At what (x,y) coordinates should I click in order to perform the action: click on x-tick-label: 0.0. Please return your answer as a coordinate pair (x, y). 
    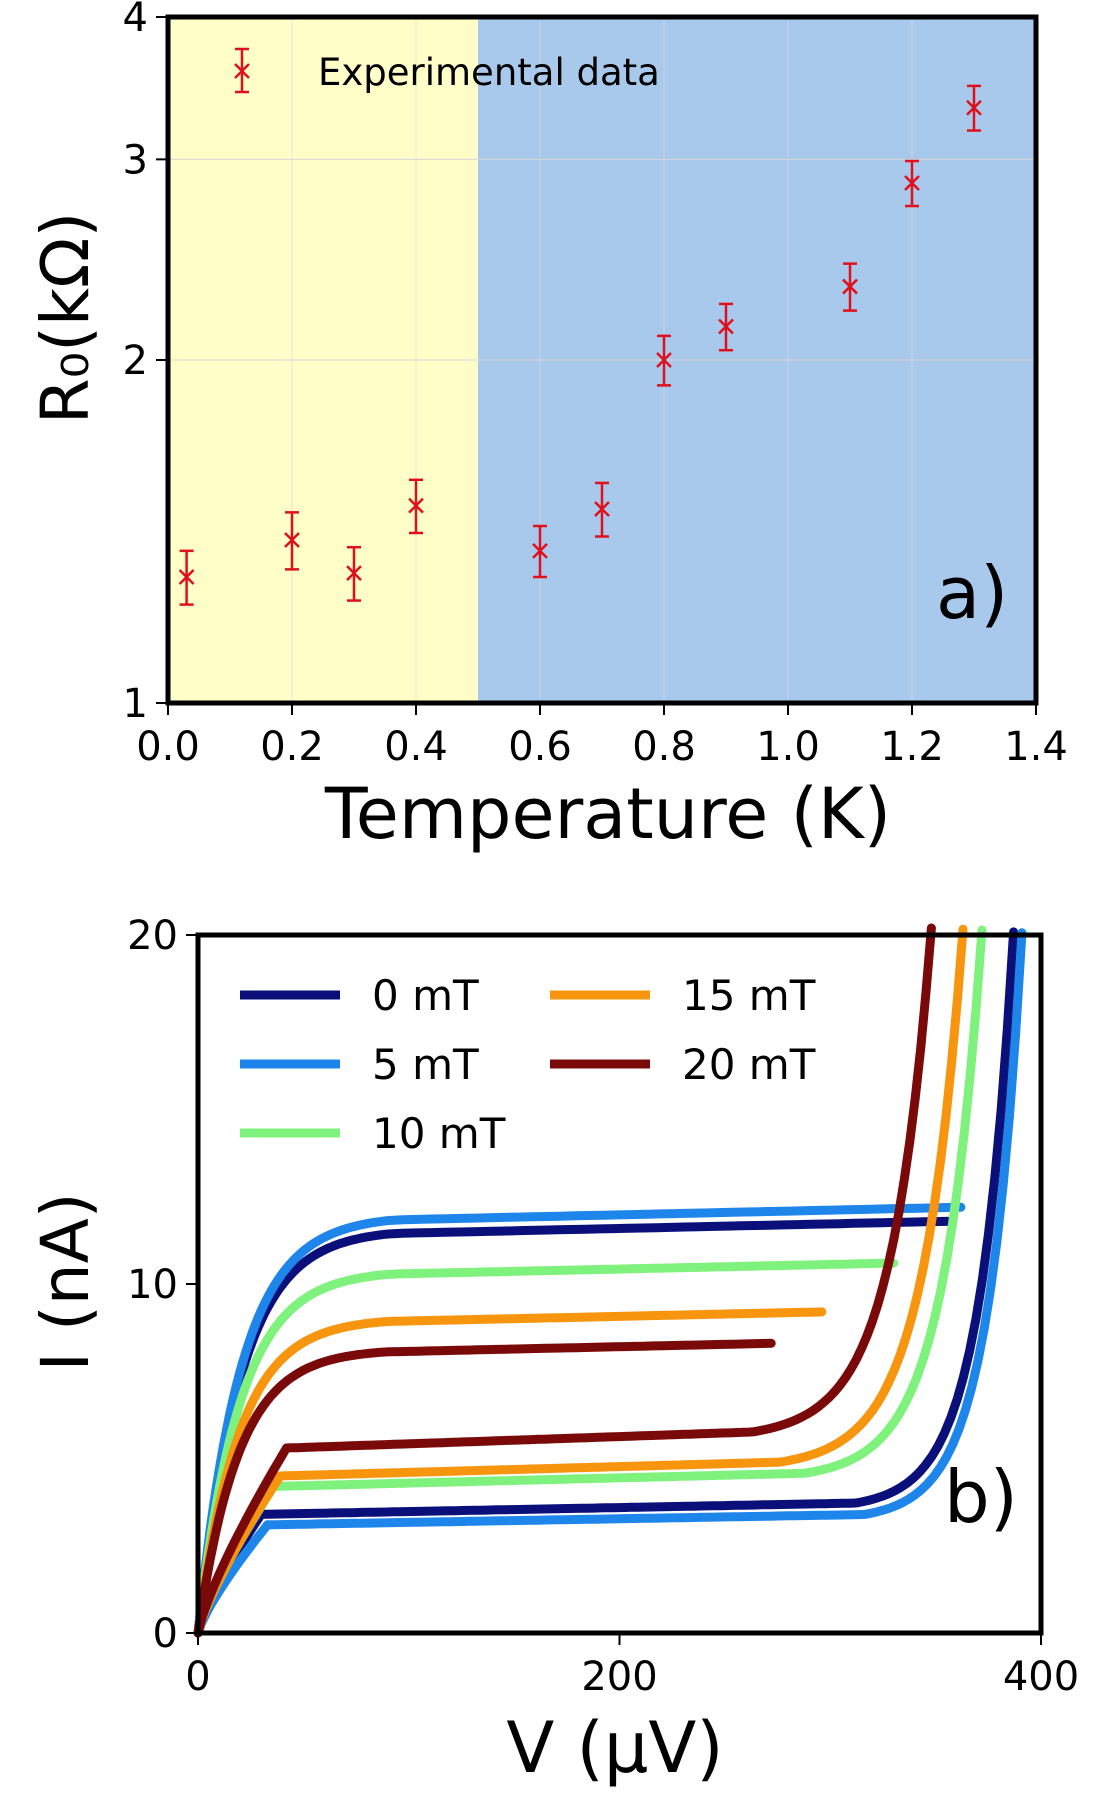
    Looking at the image, I should click on (168, 747).